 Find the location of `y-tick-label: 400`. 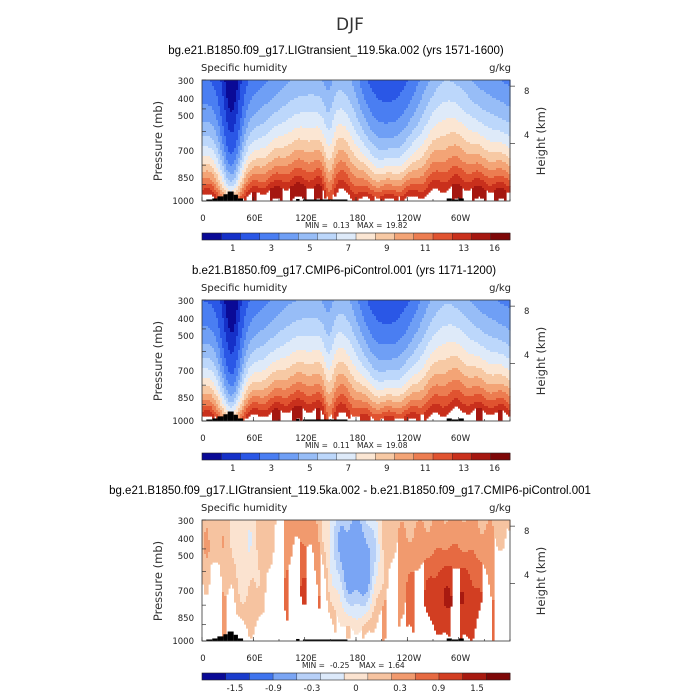

y-tick-label: 400 is located at coordinates (186, 540).